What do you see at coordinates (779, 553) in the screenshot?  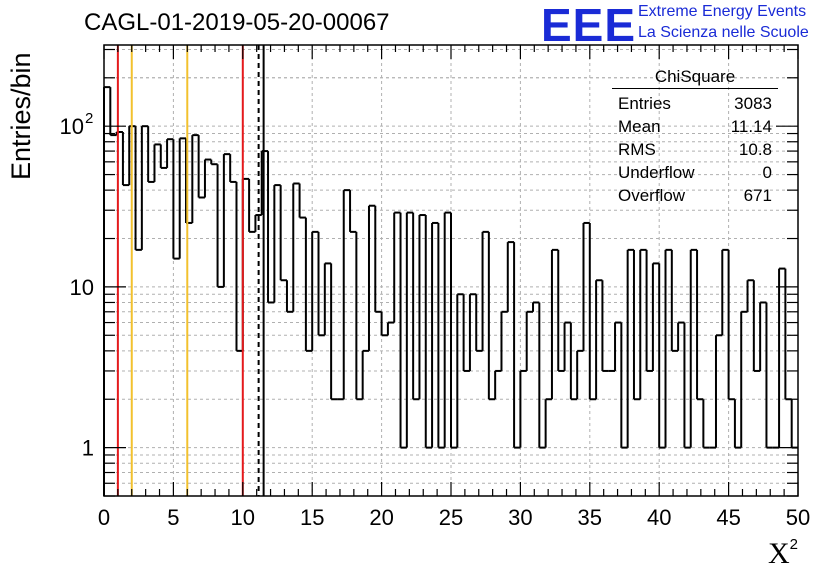 I see `x-axis-label-base: X` at bounding box center [779, 553].